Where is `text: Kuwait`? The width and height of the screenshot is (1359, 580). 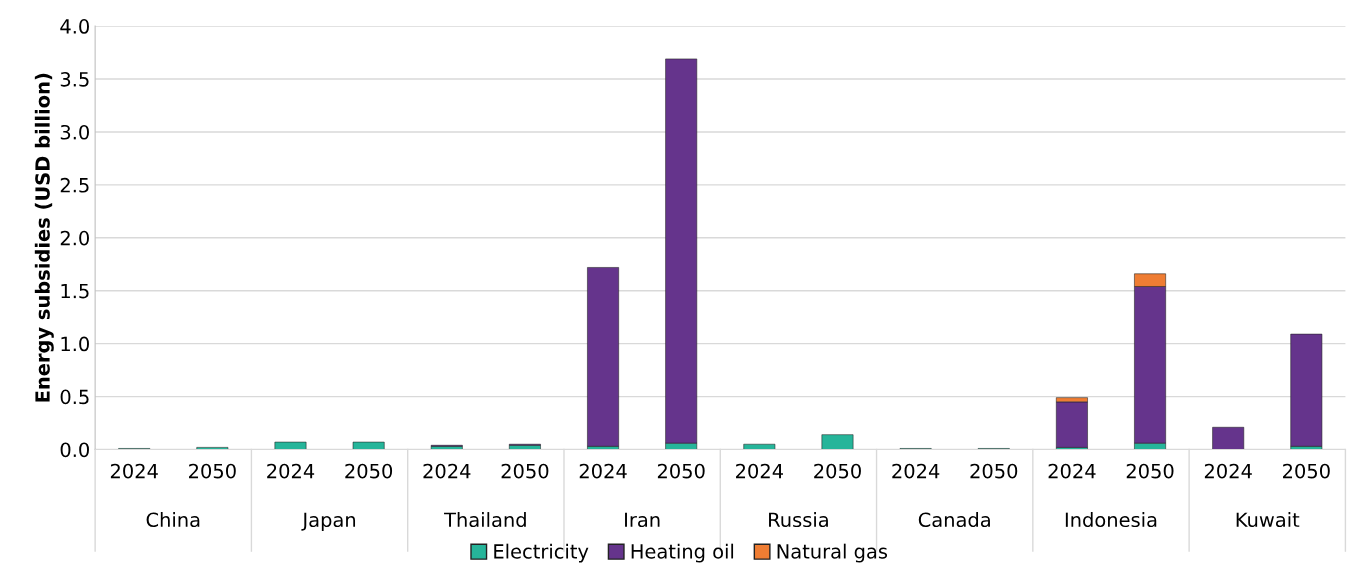
text: Kuwait is located at coordinates (1268, 520).